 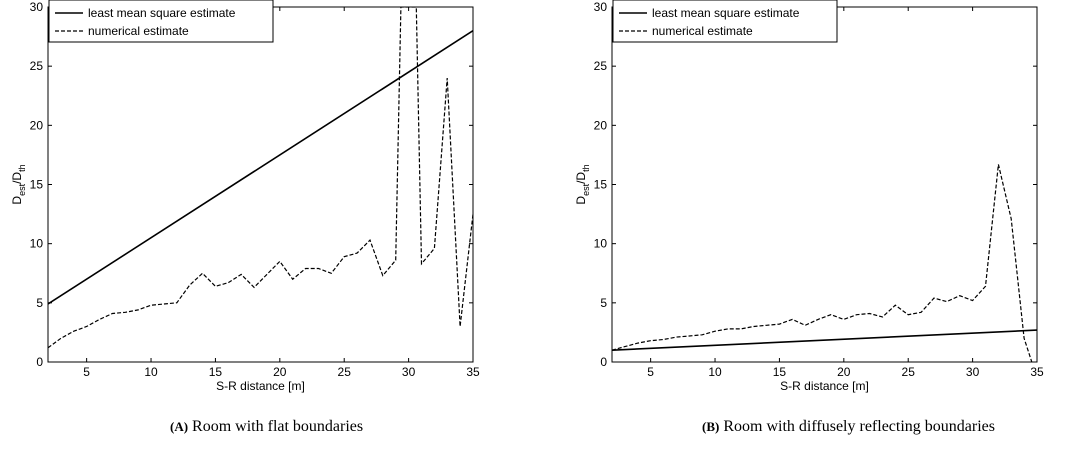 What do you see at coordinates (179, 426) in the screenshot?
I see `caption-a-tag: (A)` at bounding box center [179, 426].